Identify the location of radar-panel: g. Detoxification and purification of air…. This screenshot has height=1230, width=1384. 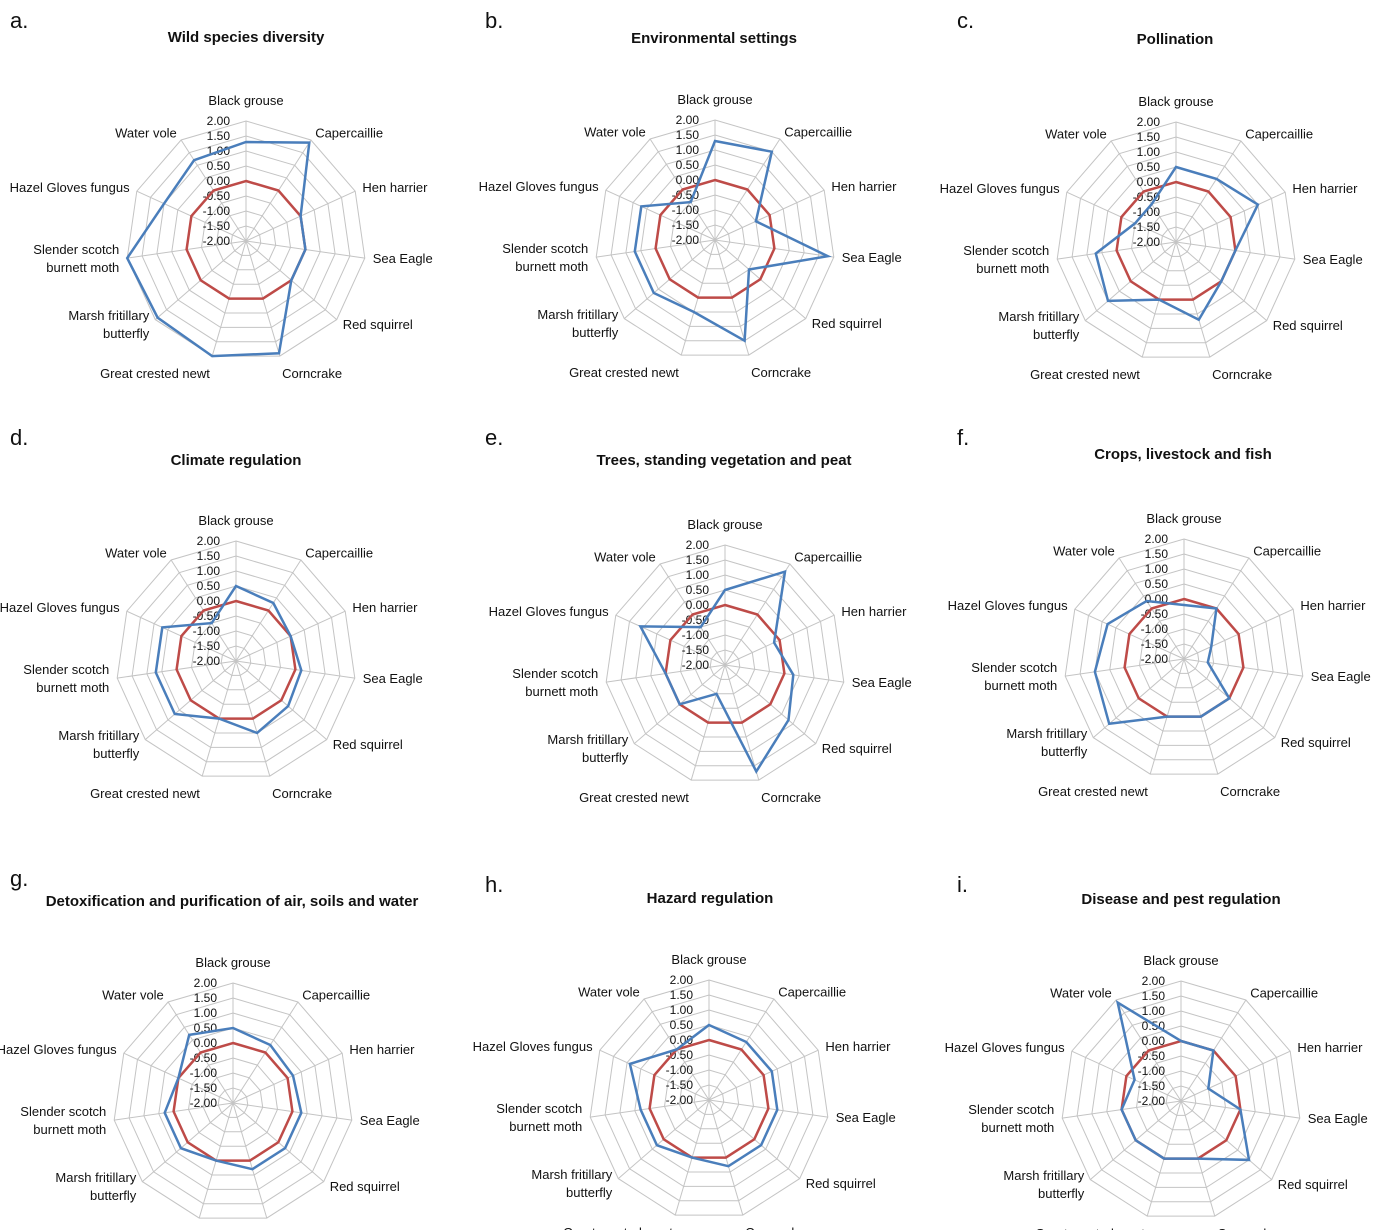
(210, 1048).